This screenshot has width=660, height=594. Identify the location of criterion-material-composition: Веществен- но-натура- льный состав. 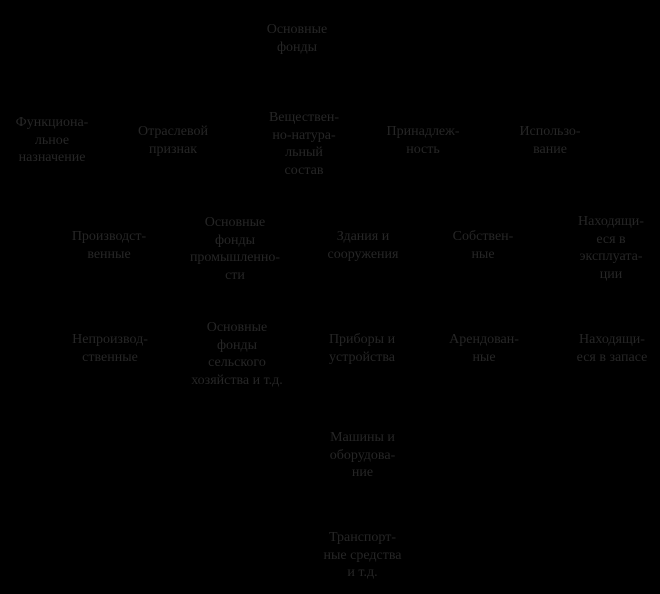
(304, 144).